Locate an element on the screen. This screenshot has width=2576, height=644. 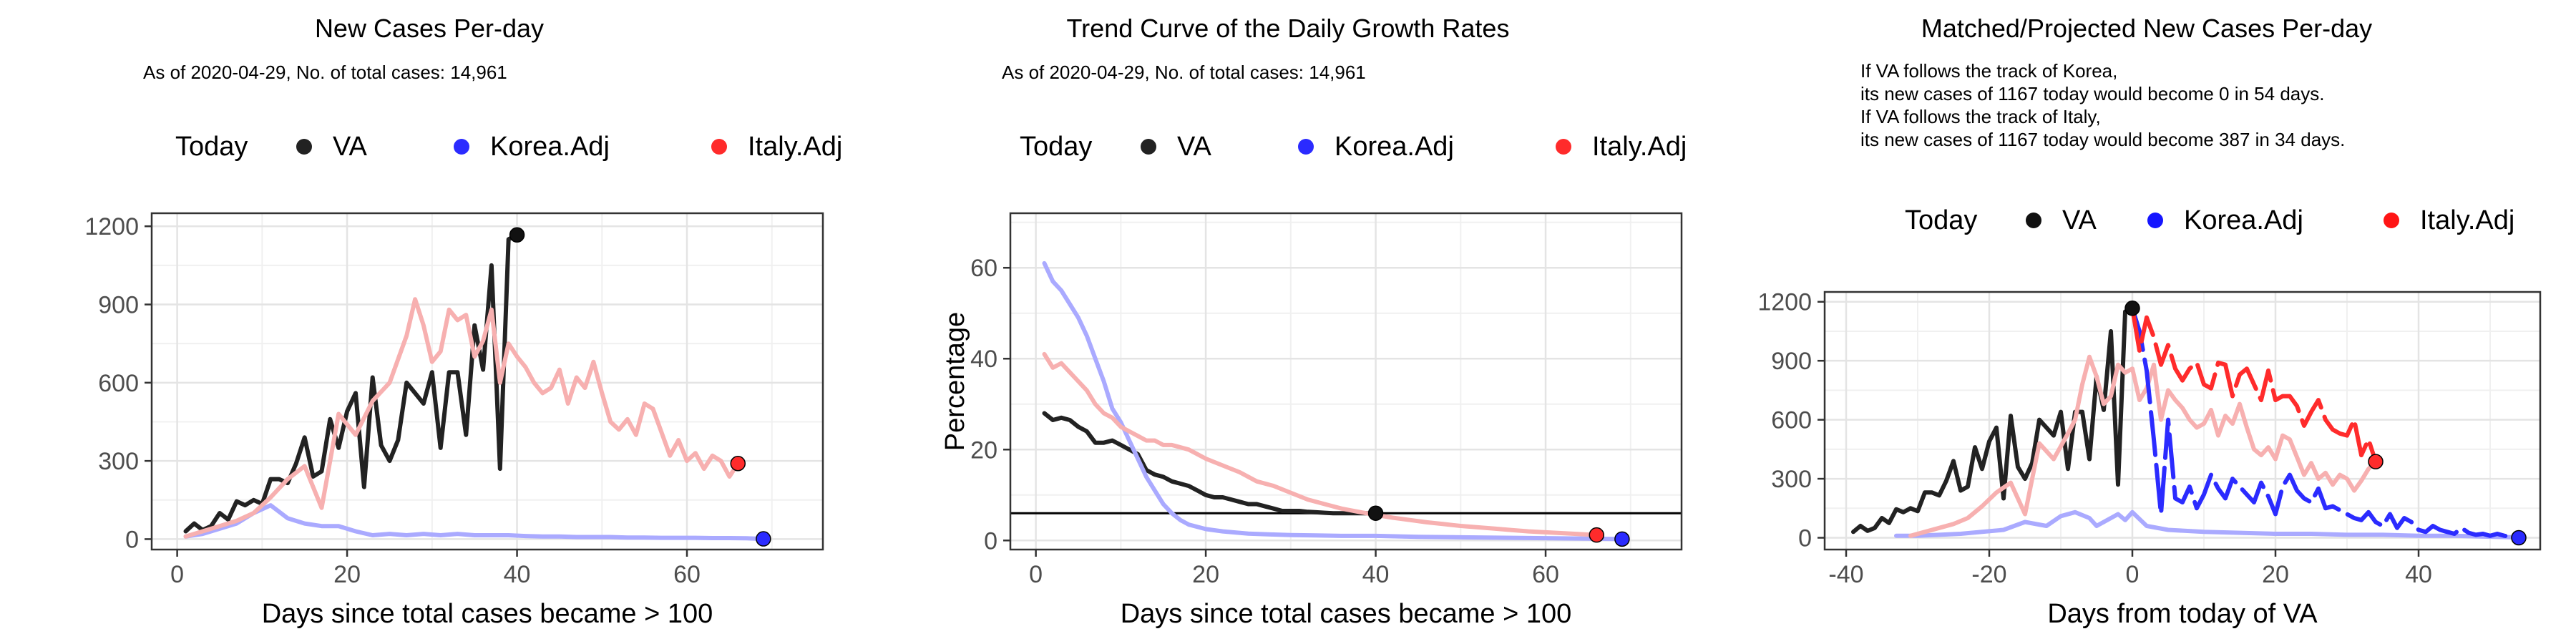
series-line-italy-adj-projected is located at coordinates (2254, 385).